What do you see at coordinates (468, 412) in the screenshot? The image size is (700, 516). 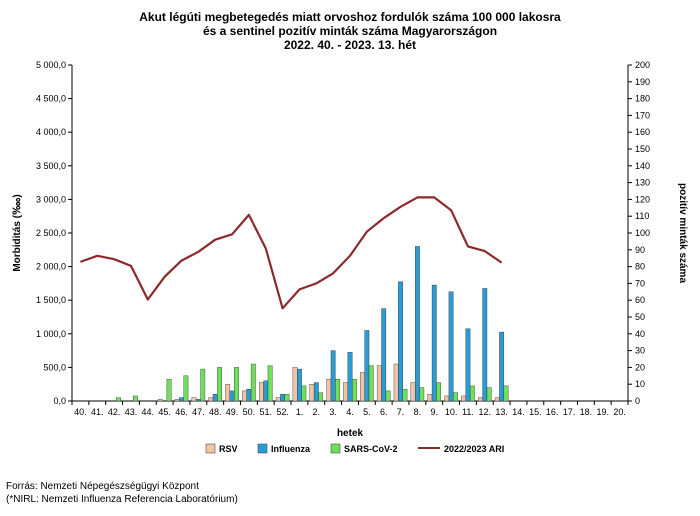 I see `x-tick-label: 11.` at bounding box center [468, 412].